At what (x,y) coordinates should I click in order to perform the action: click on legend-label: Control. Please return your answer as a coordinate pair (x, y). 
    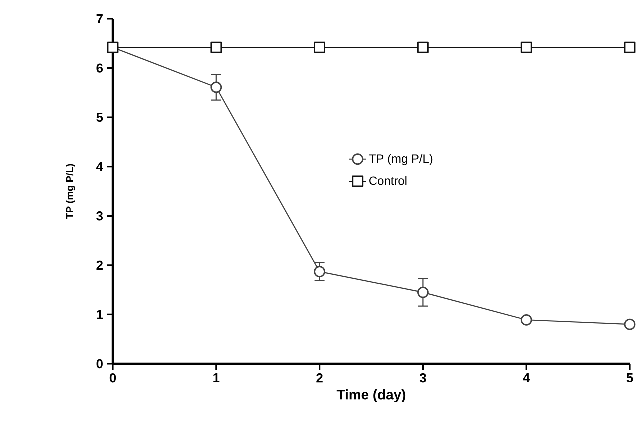
    Looking at the image, I should click on (388, 181).